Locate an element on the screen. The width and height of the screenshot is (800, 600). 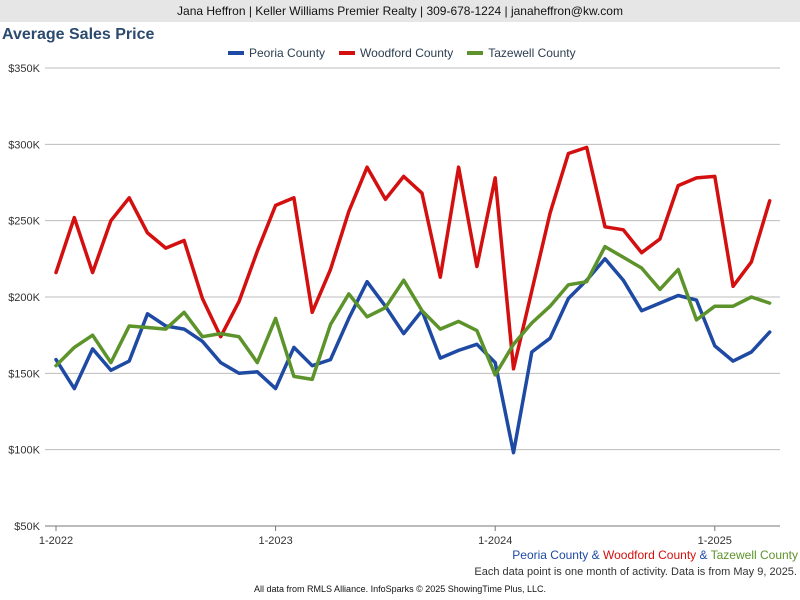
y-tick-label: $350K is located at coordinates (24, 69).